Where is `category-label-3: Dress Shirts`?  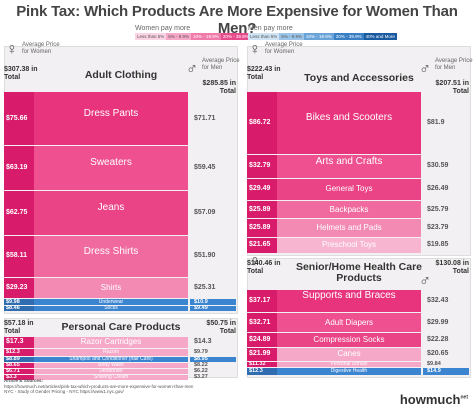
category-label-3: Dress Shirts is located at coordinates (111, 251).